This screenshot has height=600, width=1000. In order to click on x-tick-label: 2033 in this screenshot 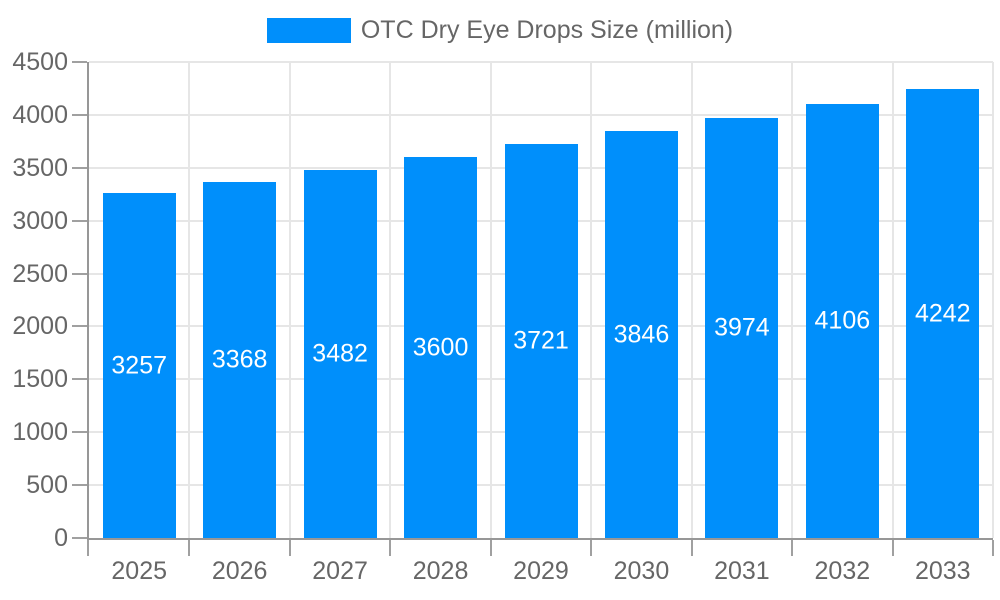, I will do `click(942, 571)`.